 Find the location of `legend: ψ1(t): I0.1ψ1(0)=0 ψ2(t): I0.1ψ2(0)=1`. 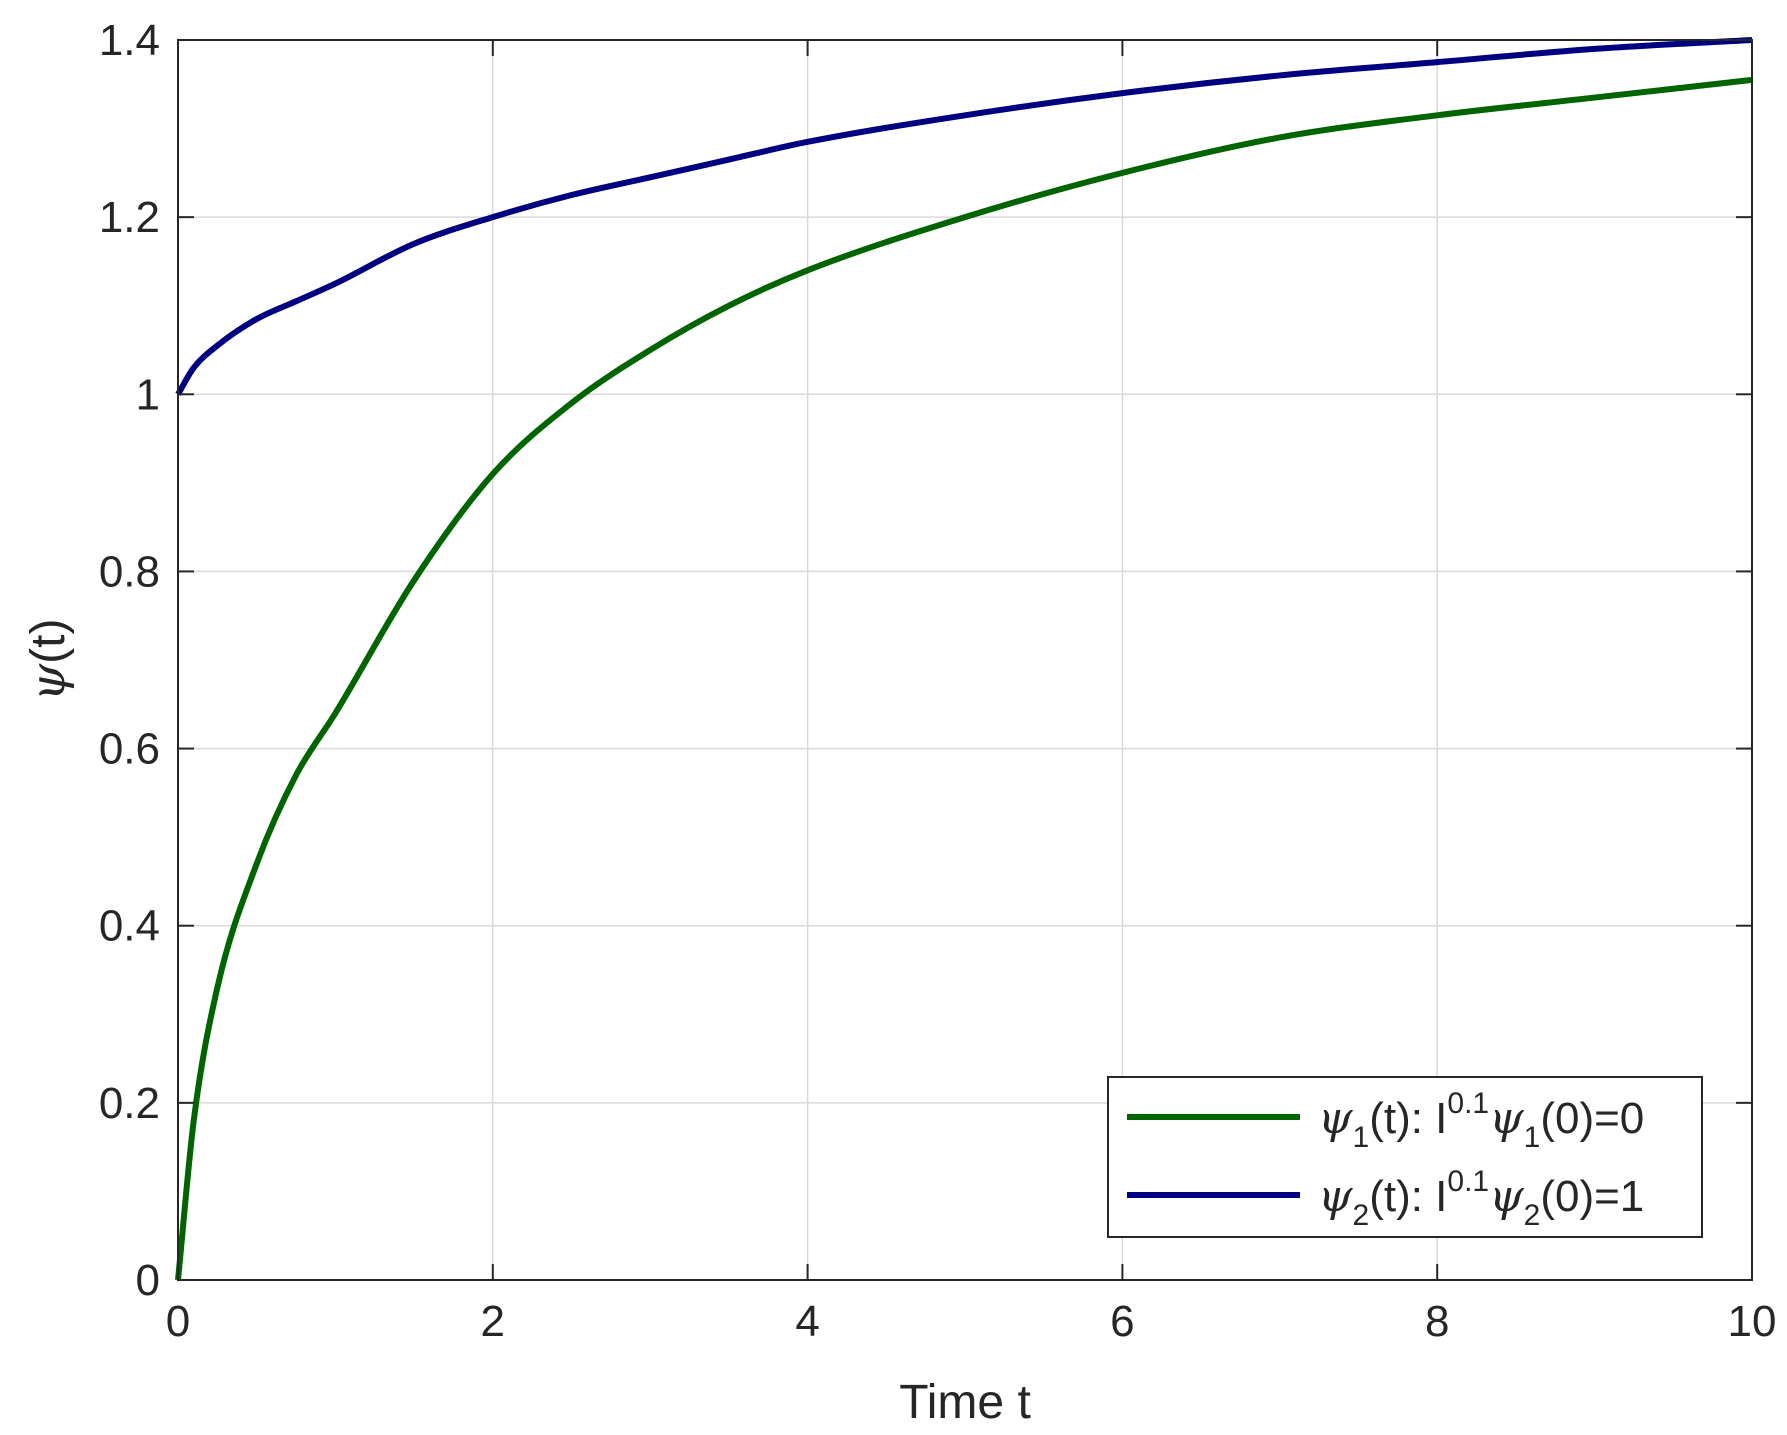

legend: ψ1(t): I0.1ψ1(0)=0 ψ2(t): I0.1ψ2(0)=1 is located at coordinates (1405, 1157).